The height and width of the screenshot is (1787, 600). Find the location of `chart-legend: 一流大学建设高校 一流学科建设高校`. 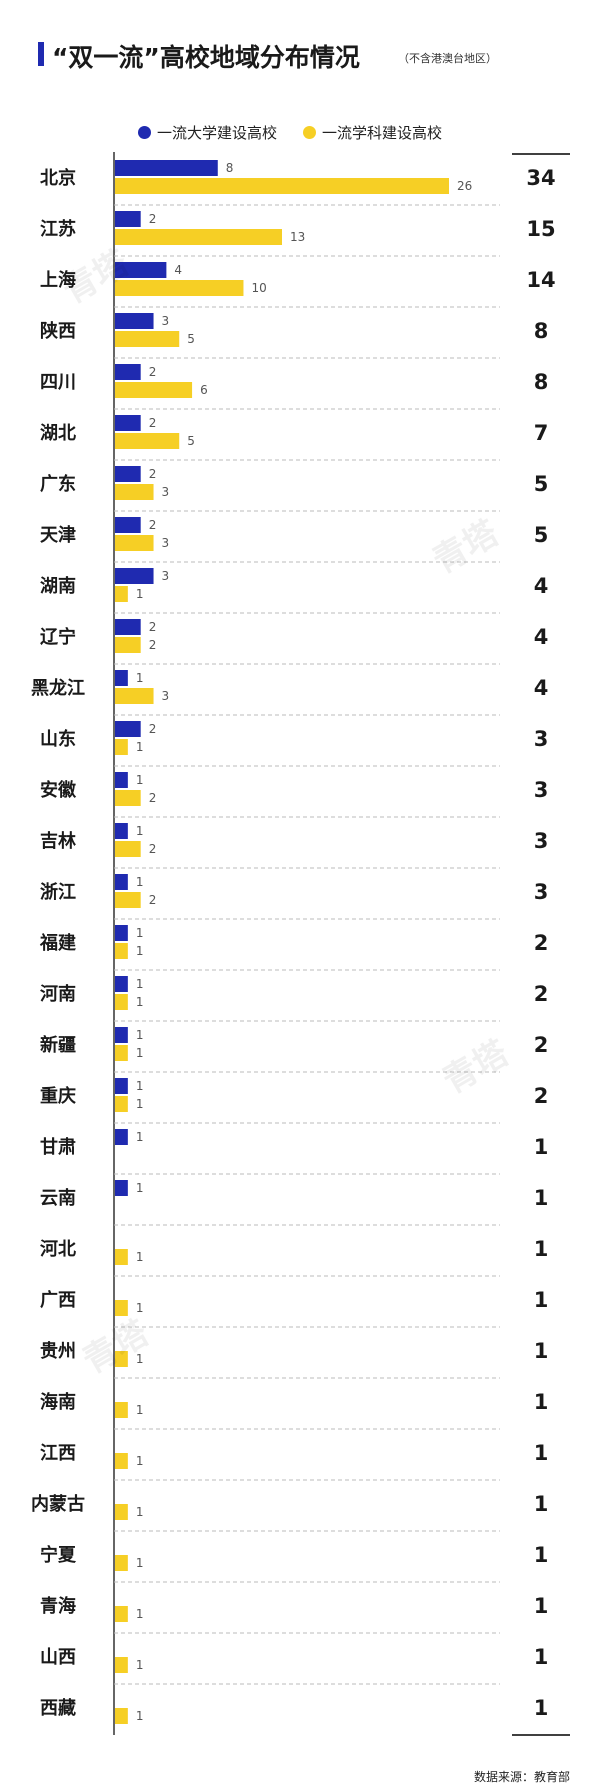

chart-legend: 一流大学建设高校 一流学科建设高校 is located at coordinates (303, 132).